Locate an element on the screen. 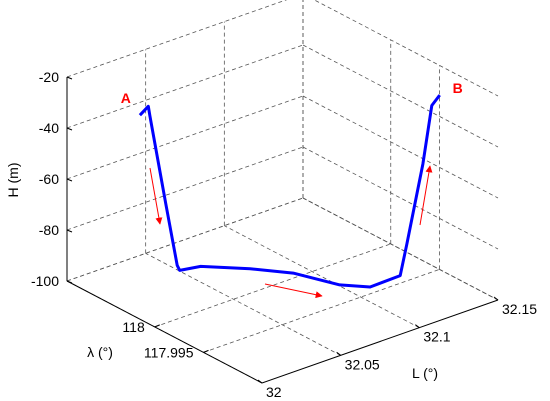 The image size is (550, 401). z-tick-label: -100 is located at coordinates (45, 281).